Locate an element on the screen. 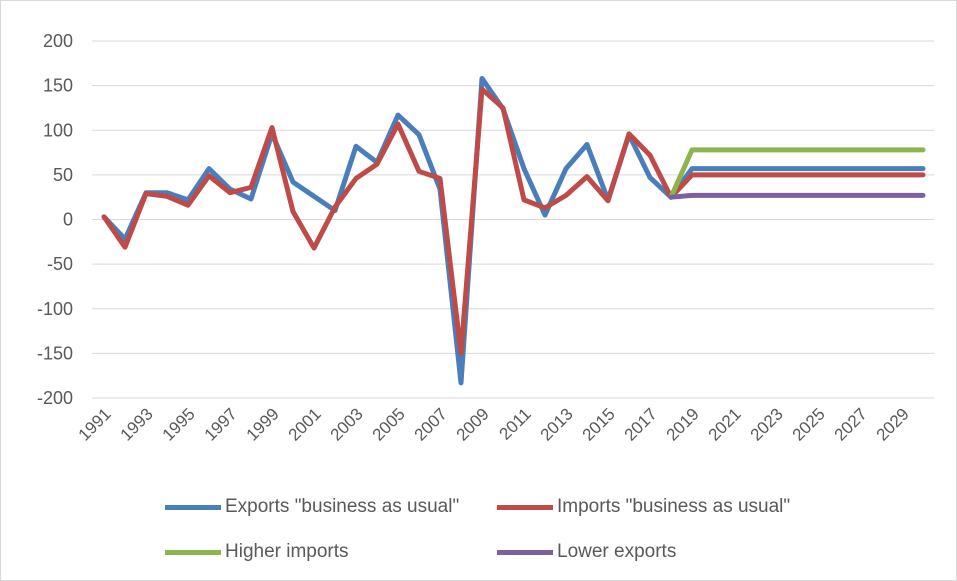 Image resolution: width=957 pixels, height=581 pixels. legend-label-higher-imports: Higher imports is located at coordinates (287, 551).